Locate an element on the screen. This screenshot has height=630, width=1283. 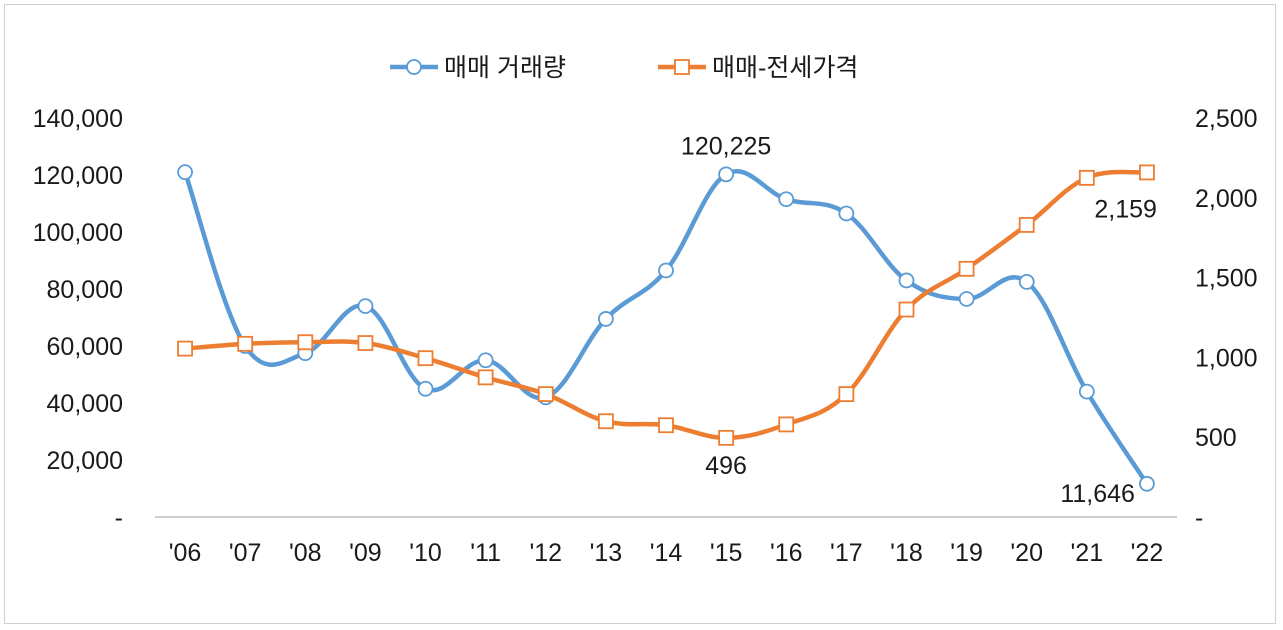
y-left-tick-label: 20,000 is located at coordinates (85, 461).